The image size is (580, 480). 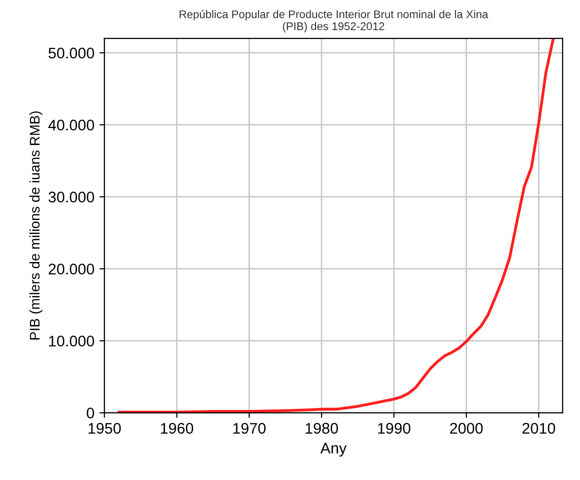 I want to click on y-tick-label: 50.000, so click(x=71, y=53).